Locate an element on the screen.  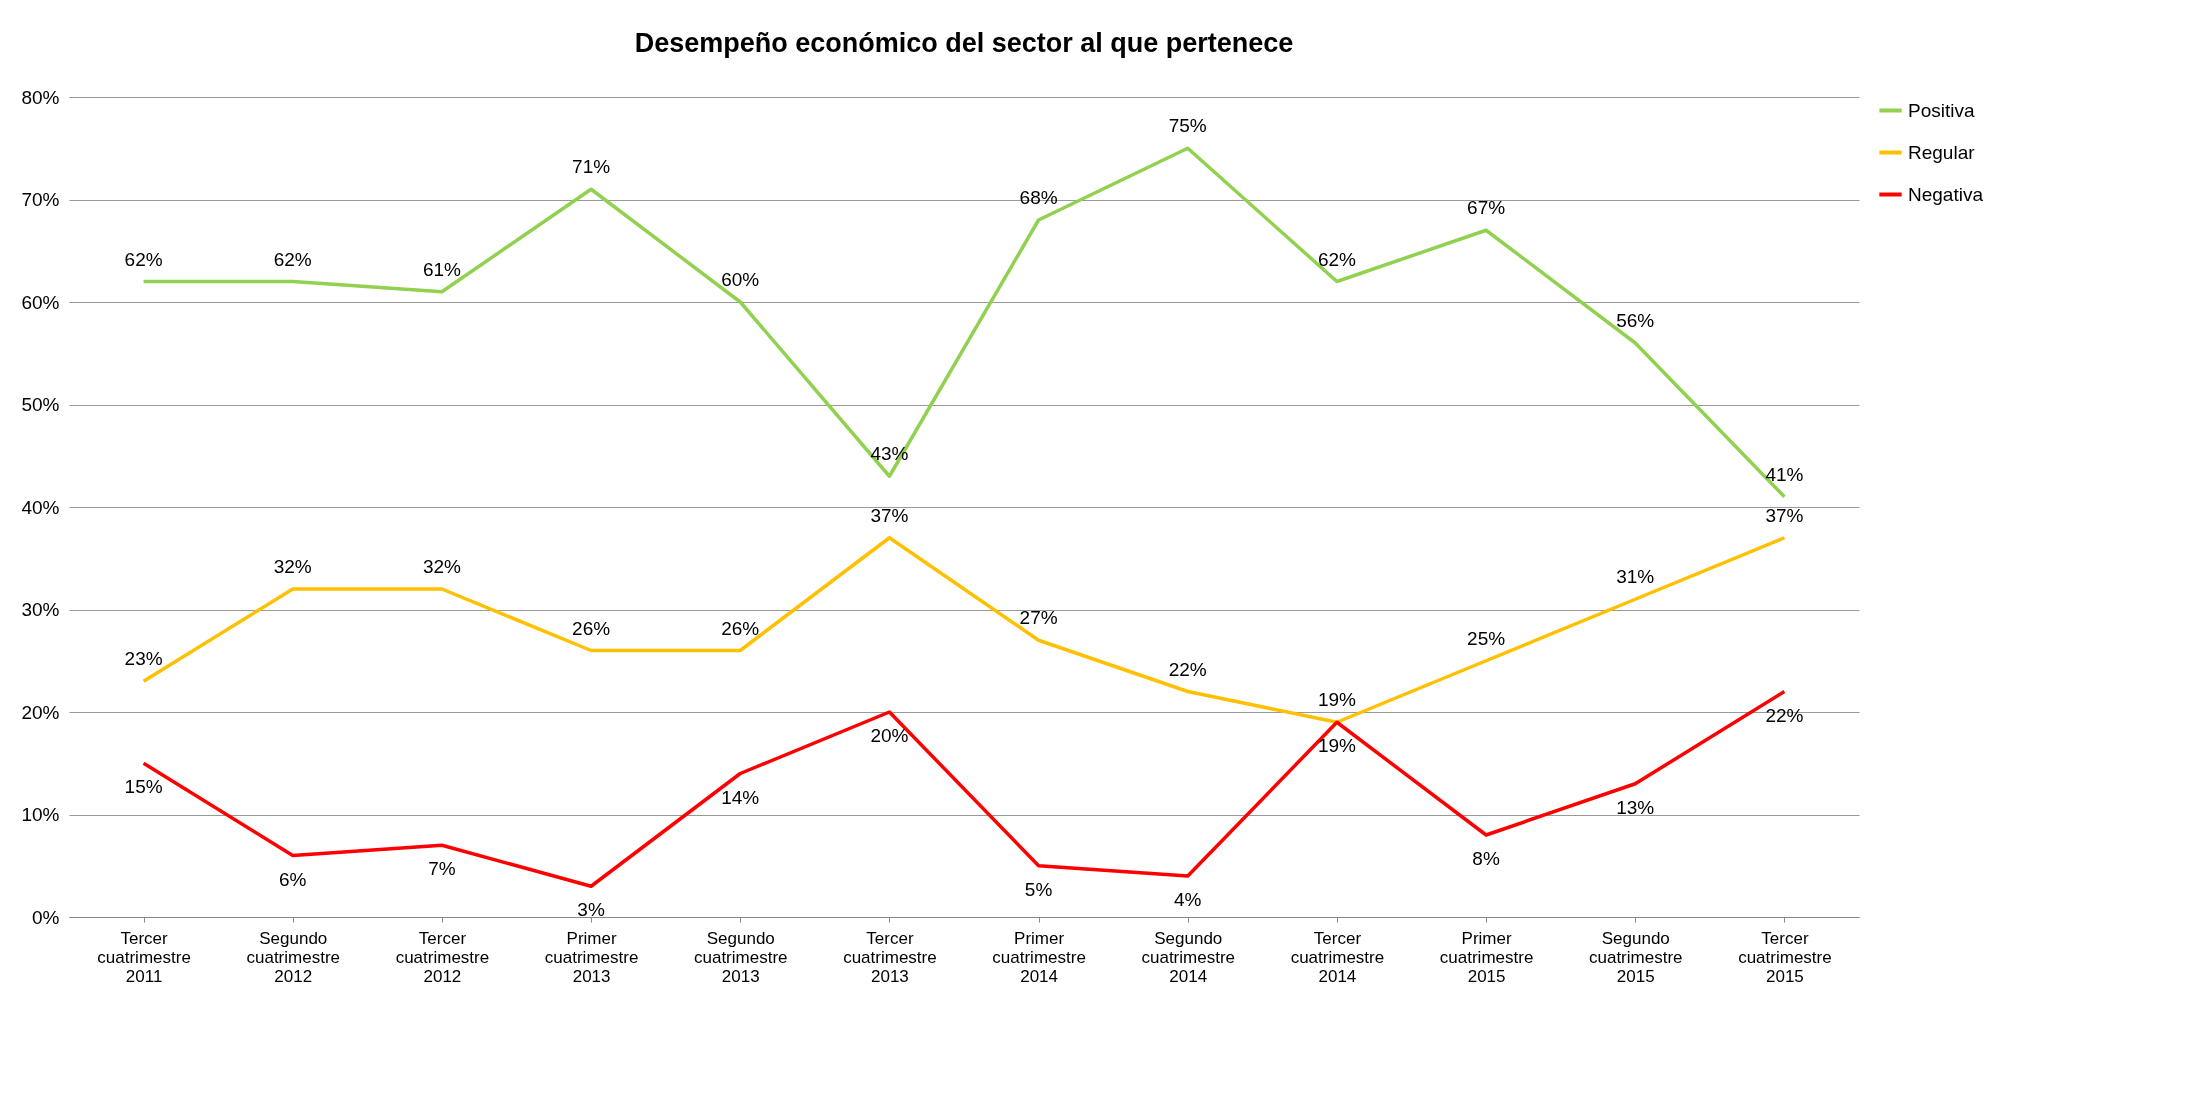
data-label: 13% is located at coordinates (1635, 807).